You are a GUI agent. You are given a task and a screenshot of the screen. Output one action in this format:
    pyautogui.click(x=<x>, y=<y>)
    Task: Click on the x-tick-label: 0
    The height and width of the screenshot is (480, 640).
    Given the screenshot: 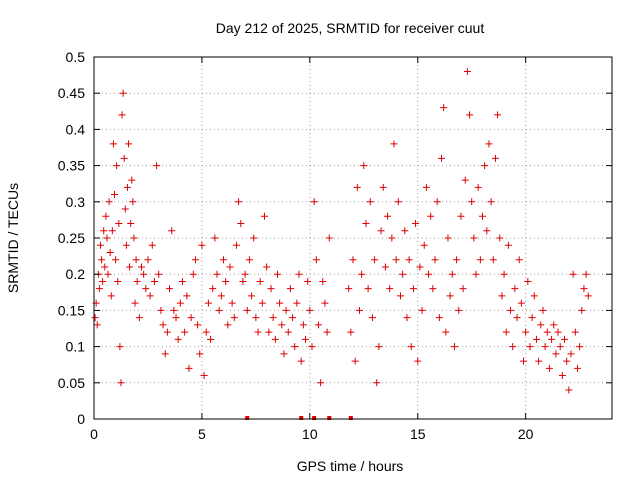 What is the action you would take?
    pyautogui.click(x=94, y=434)
    